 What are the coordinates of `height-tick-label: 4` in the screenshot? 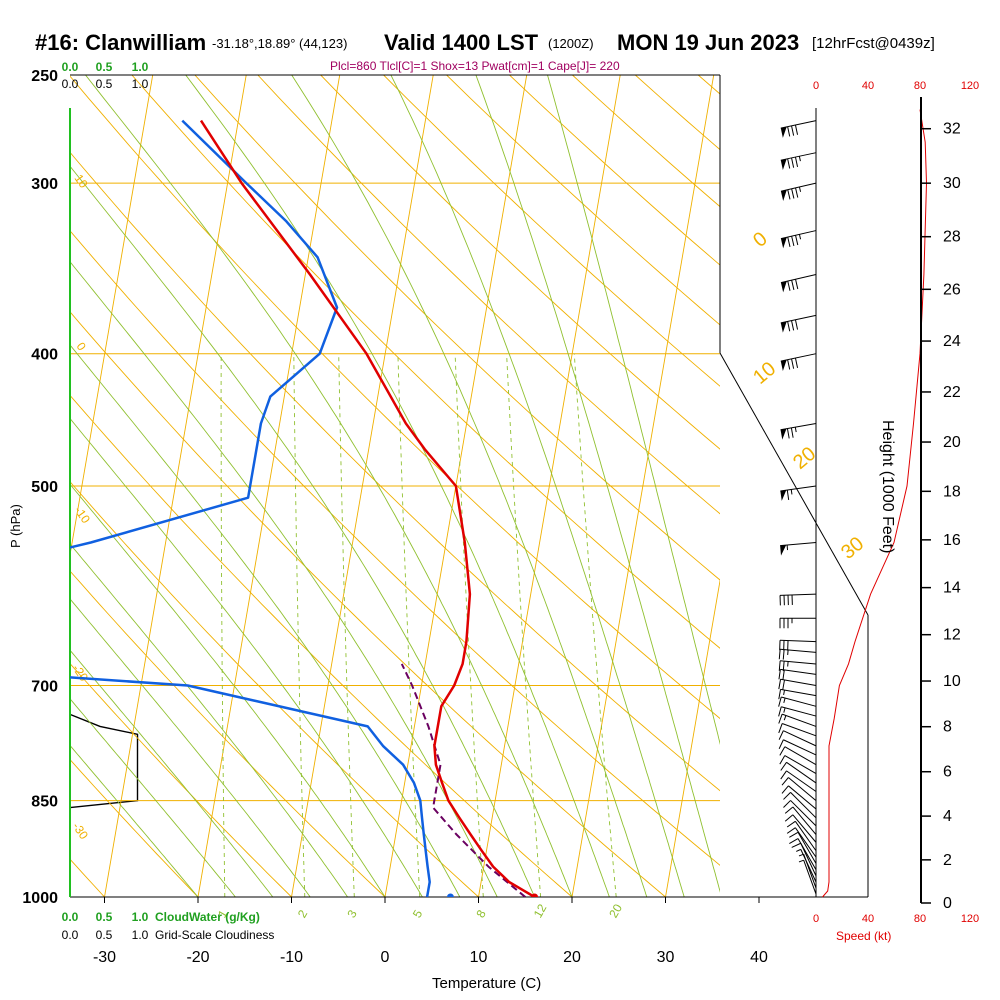 It's located at (947, 816).